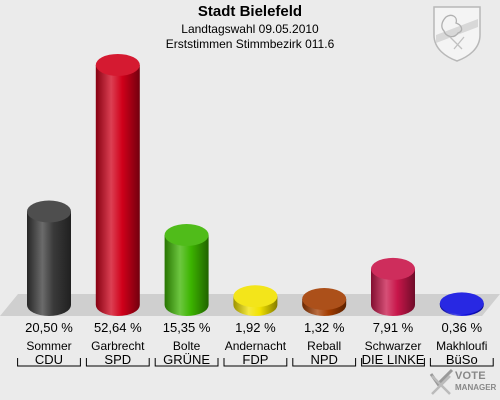  Describe the element at coordinates (48, 346) in the screenshot. I see `candidate-label: Sommer` at that location.